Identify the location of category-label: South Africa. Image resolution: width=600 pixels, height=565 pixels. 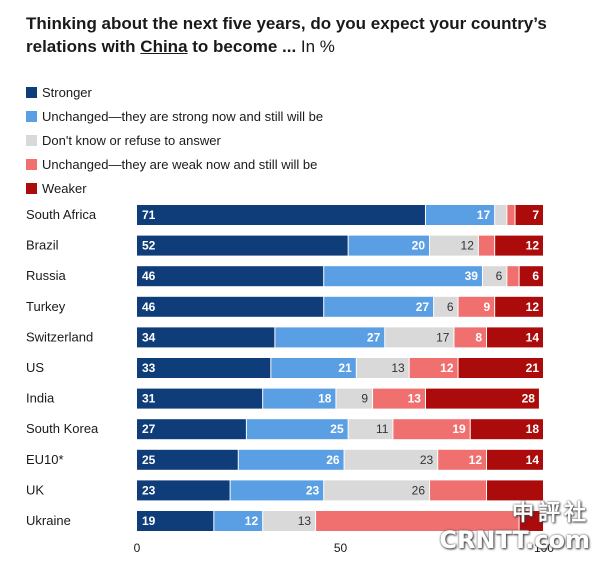
(61, 214).